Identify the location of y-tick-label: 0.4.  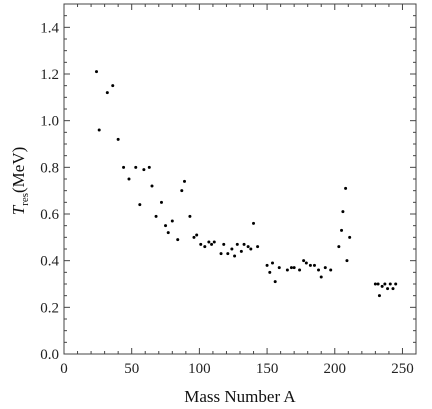
(49, 262).